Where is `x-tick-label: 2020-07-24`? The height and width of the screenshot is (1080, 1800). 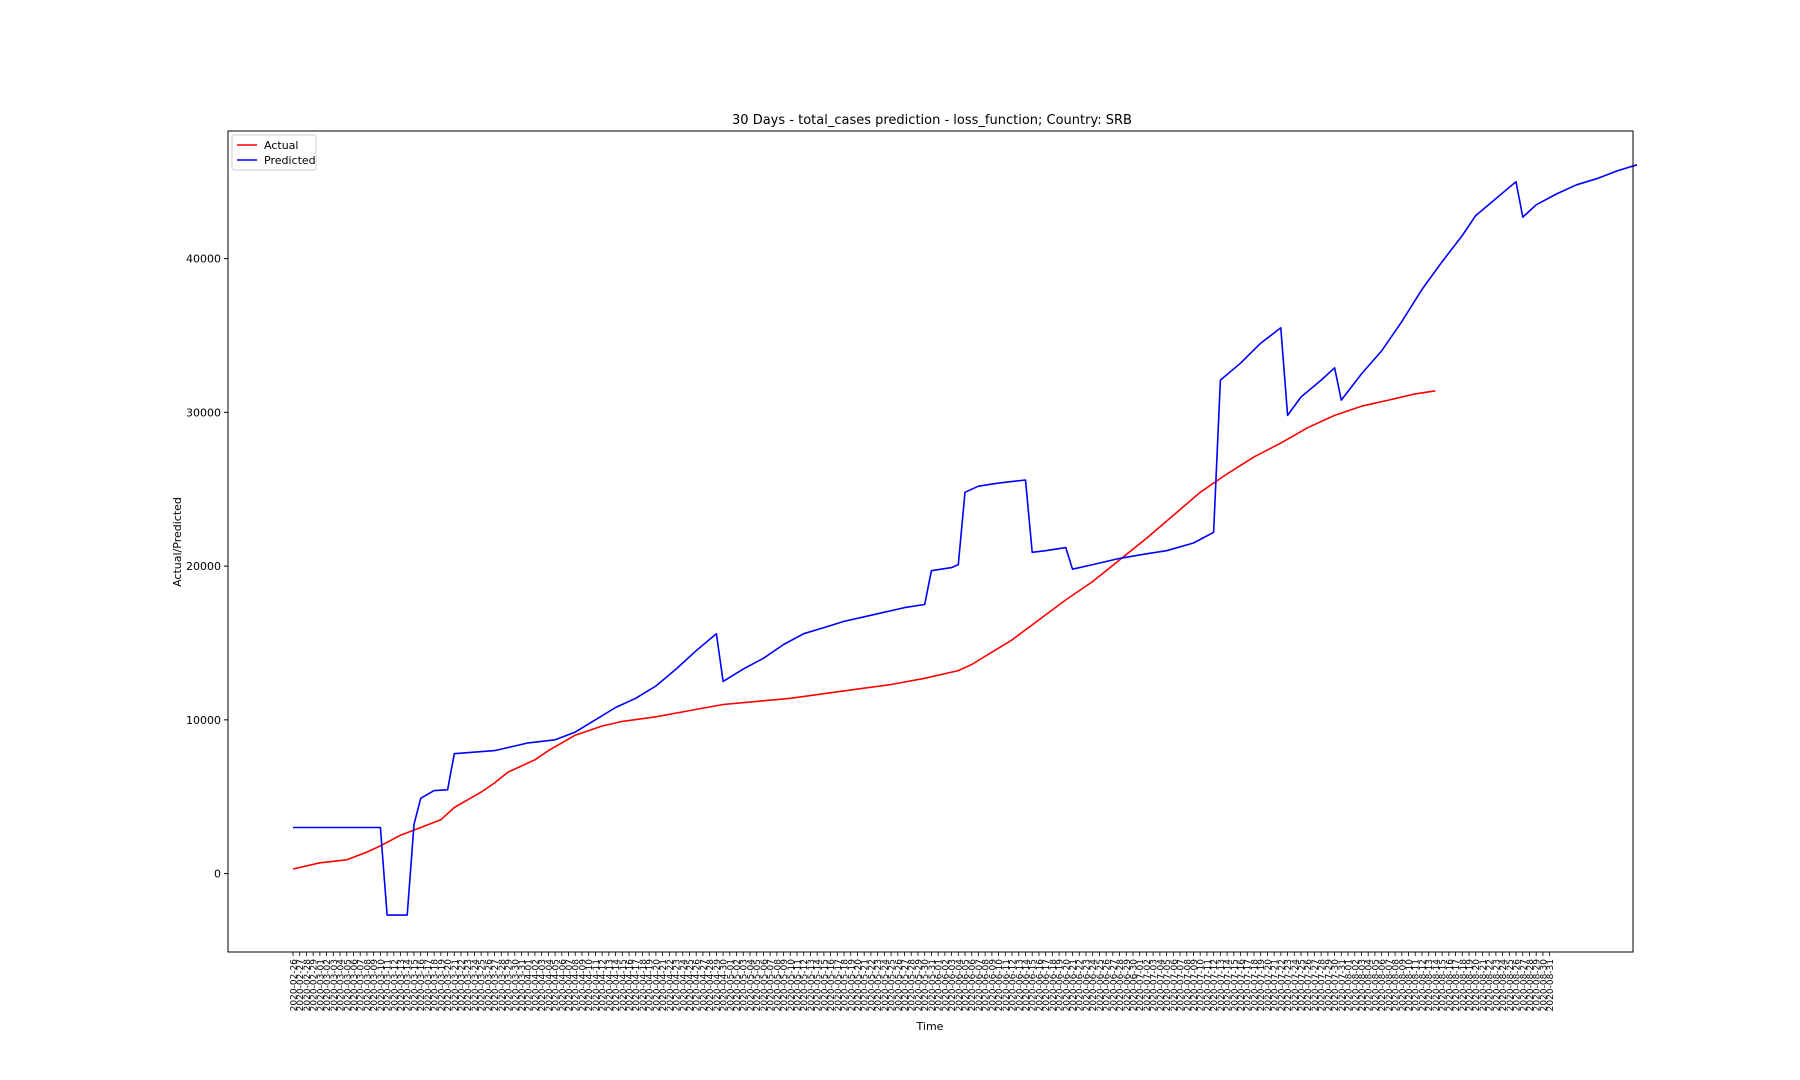 x-tick-label: 2020-07-24 is located at coordinates (1296, 985).